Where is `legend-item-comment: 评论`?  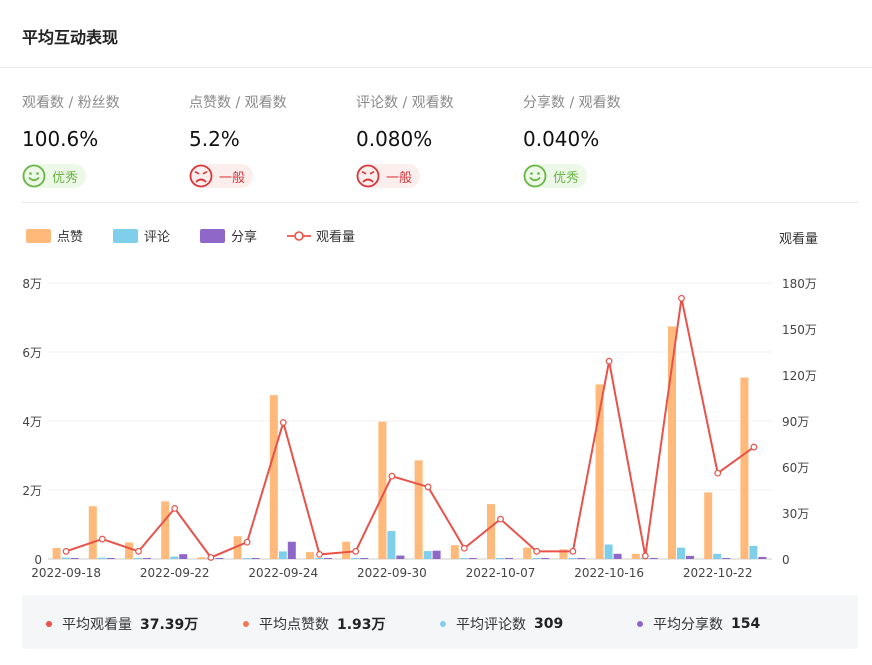
legend-item-comment: 评论 is located at coordinates (141, 235).